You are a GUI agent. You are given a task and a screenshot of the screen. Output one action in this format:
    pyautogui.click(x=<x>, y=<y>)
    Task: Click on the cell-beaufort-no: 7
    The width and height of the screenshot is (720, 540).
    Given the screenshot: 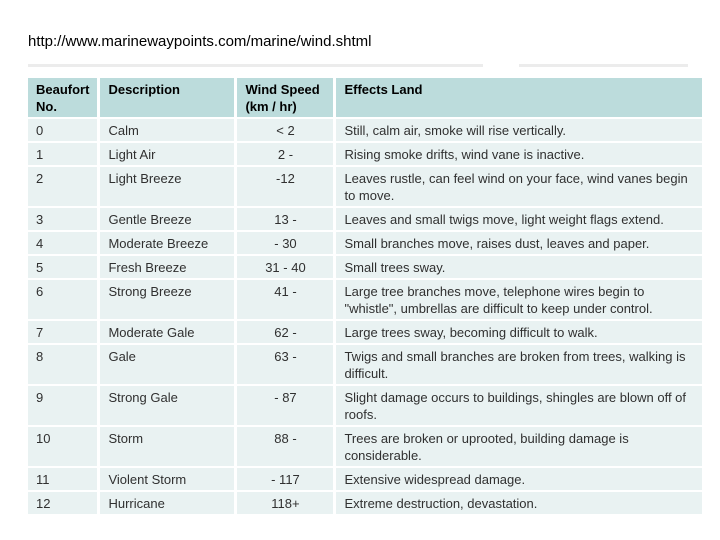 What is the action you would take?
    pyautogui.click(x=63, y=332)
    